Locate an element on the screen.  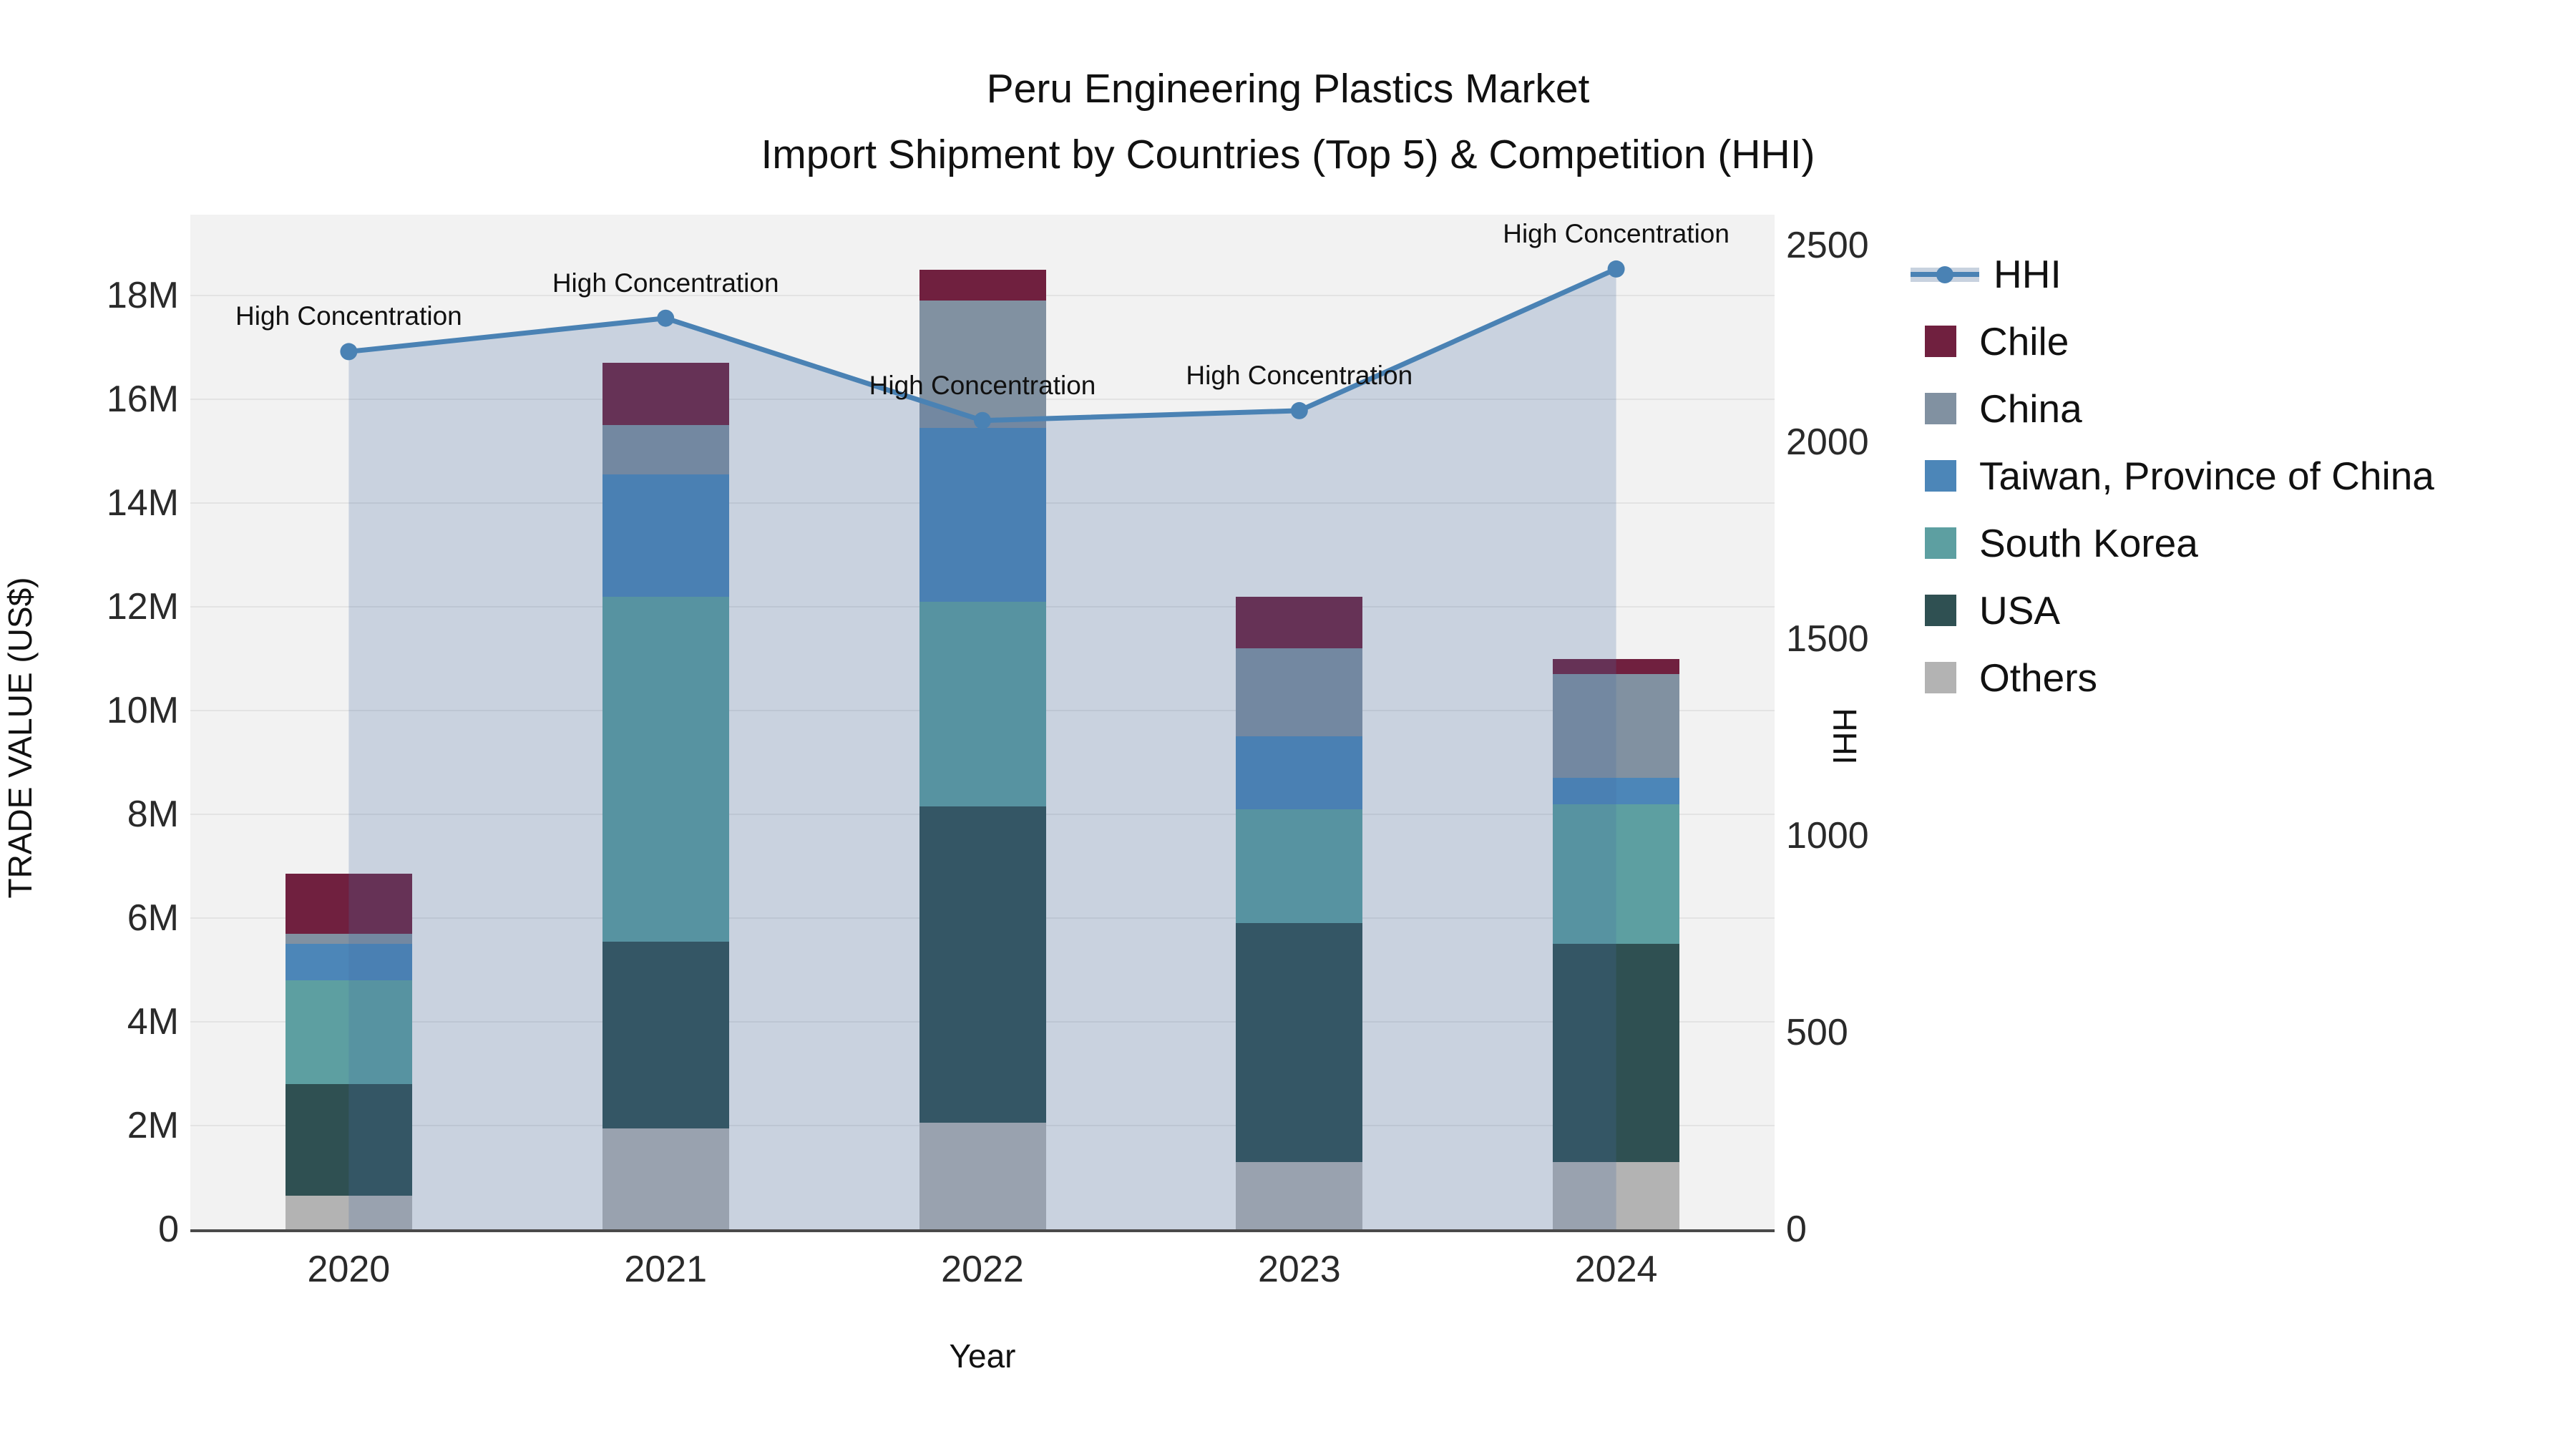
bar-segment-usa-2020 is located at coordinates (348, 1140).